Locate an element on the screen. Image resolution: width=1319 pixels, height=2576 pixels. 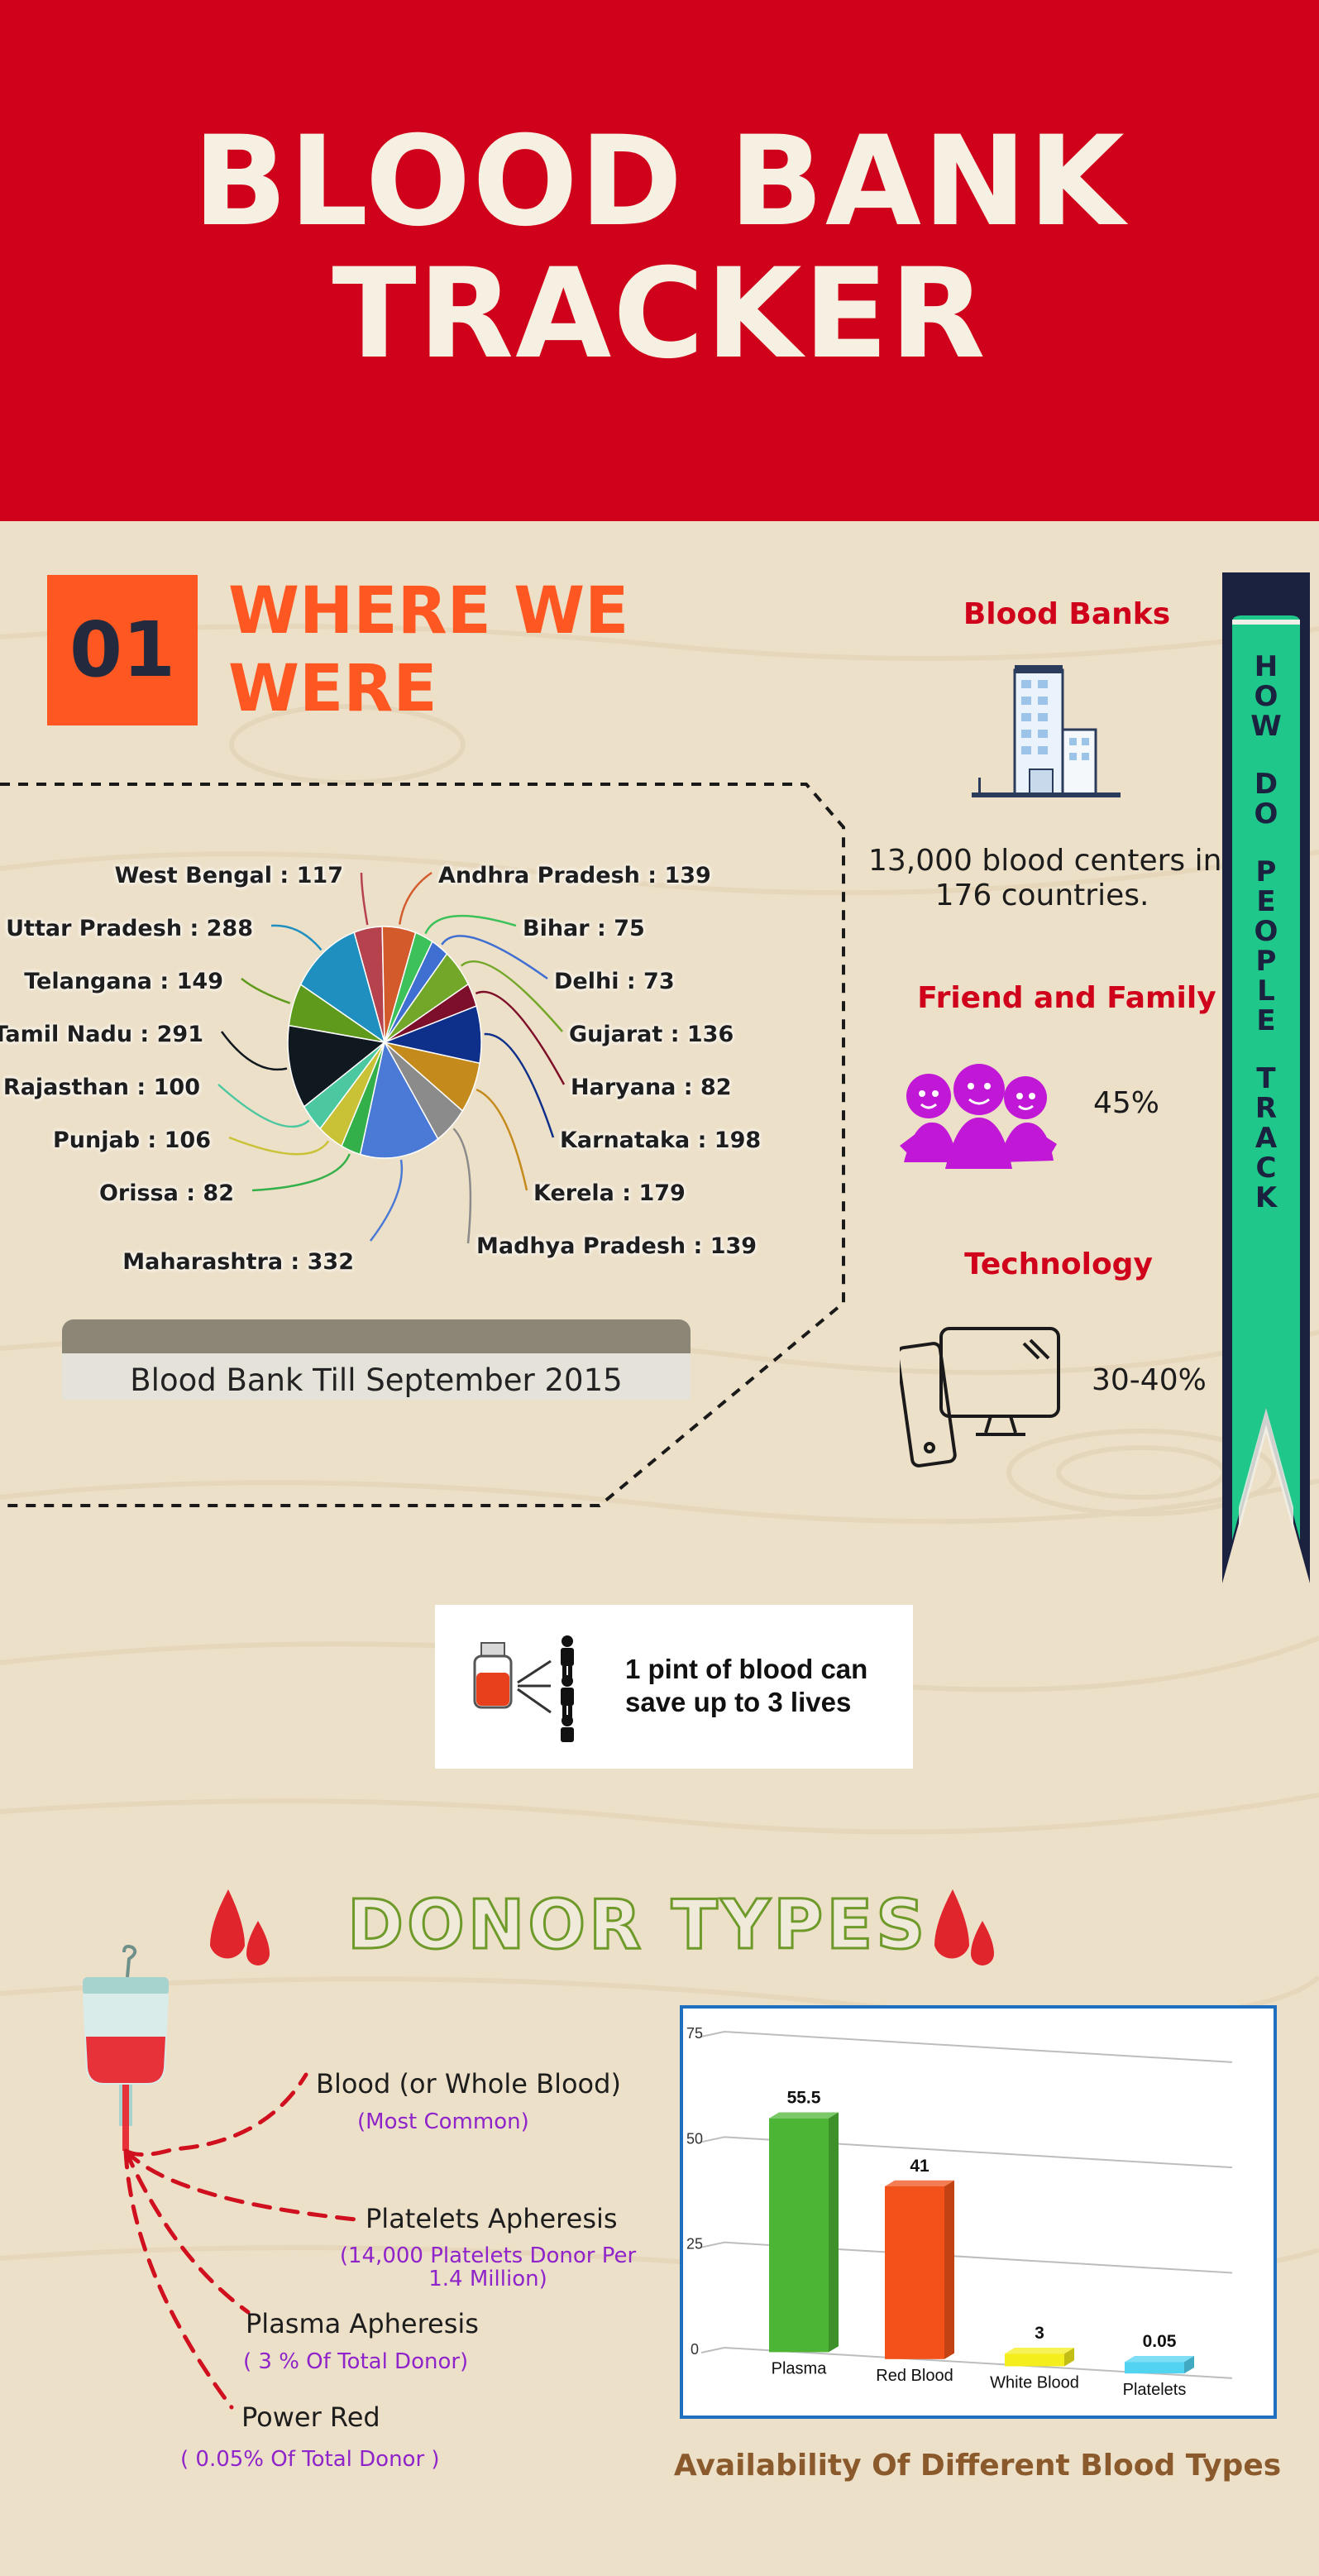
pie-label-punjab: Punjab : 106 is located at coordinates (132, 1141).